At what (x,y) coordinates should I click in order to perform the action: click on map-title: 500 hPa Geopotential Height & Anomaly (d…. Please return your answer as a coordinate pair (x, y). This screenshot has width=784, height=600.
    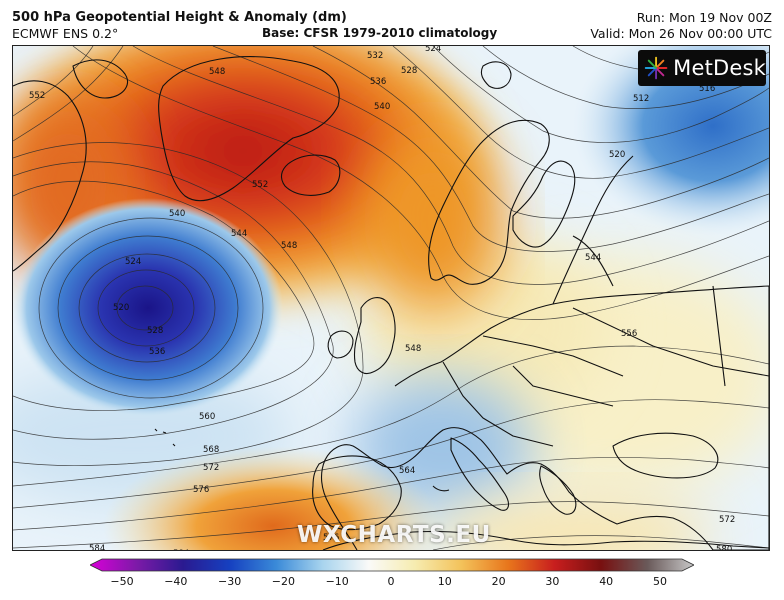
    Looking at the image, I should click on (179, 17).